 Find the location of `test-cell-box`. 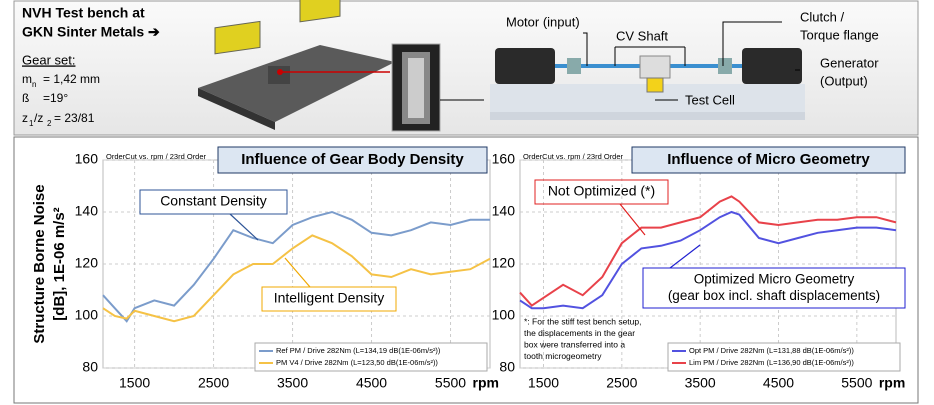

test-cell-box is located at coordinates (724, 101).